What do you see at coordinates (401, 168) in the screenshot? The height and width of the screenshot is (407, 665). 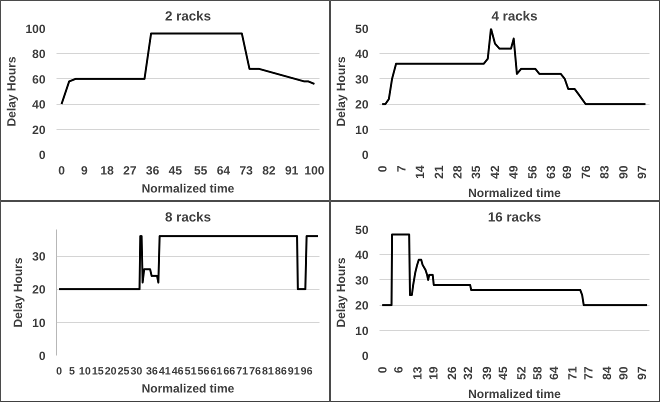 I see `x-tick-label: 7` at bounding box center [401, 168].